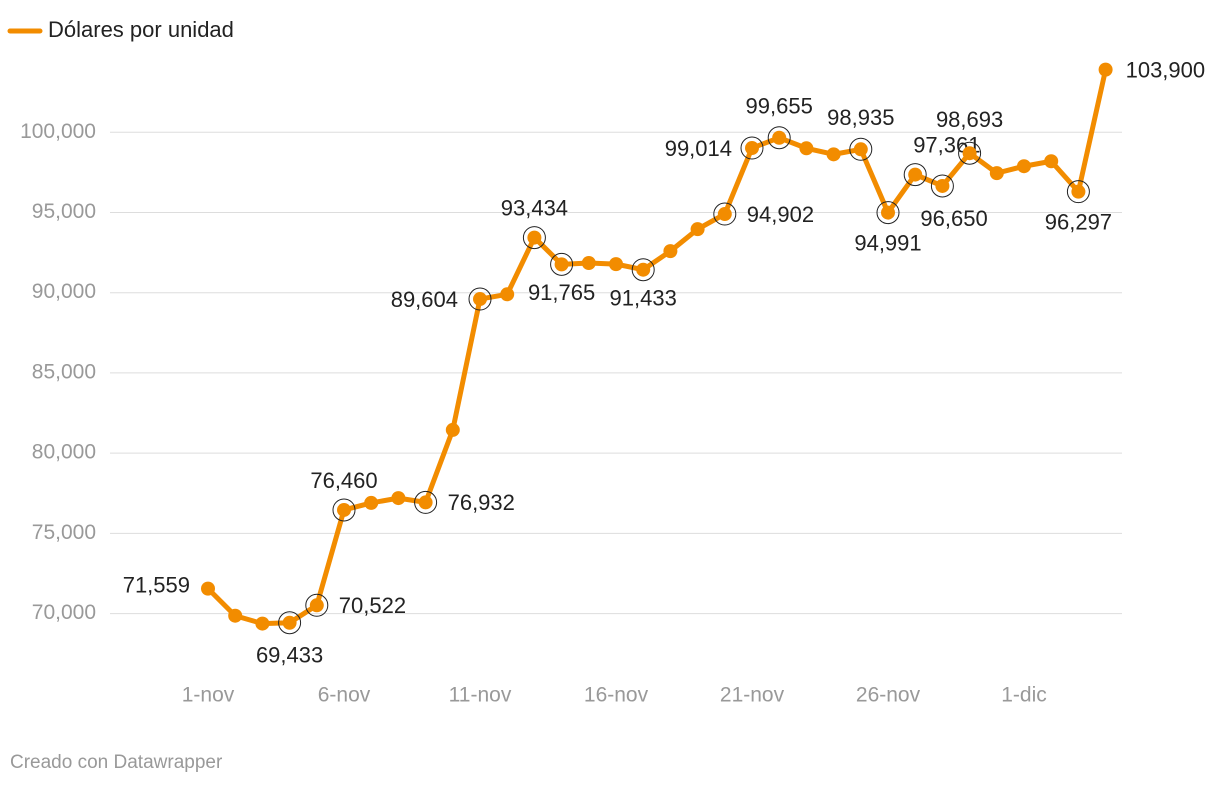 This screenshot has height=786, width=1220. I want to click on y-tick-label: 95,000, so click(64, 211).